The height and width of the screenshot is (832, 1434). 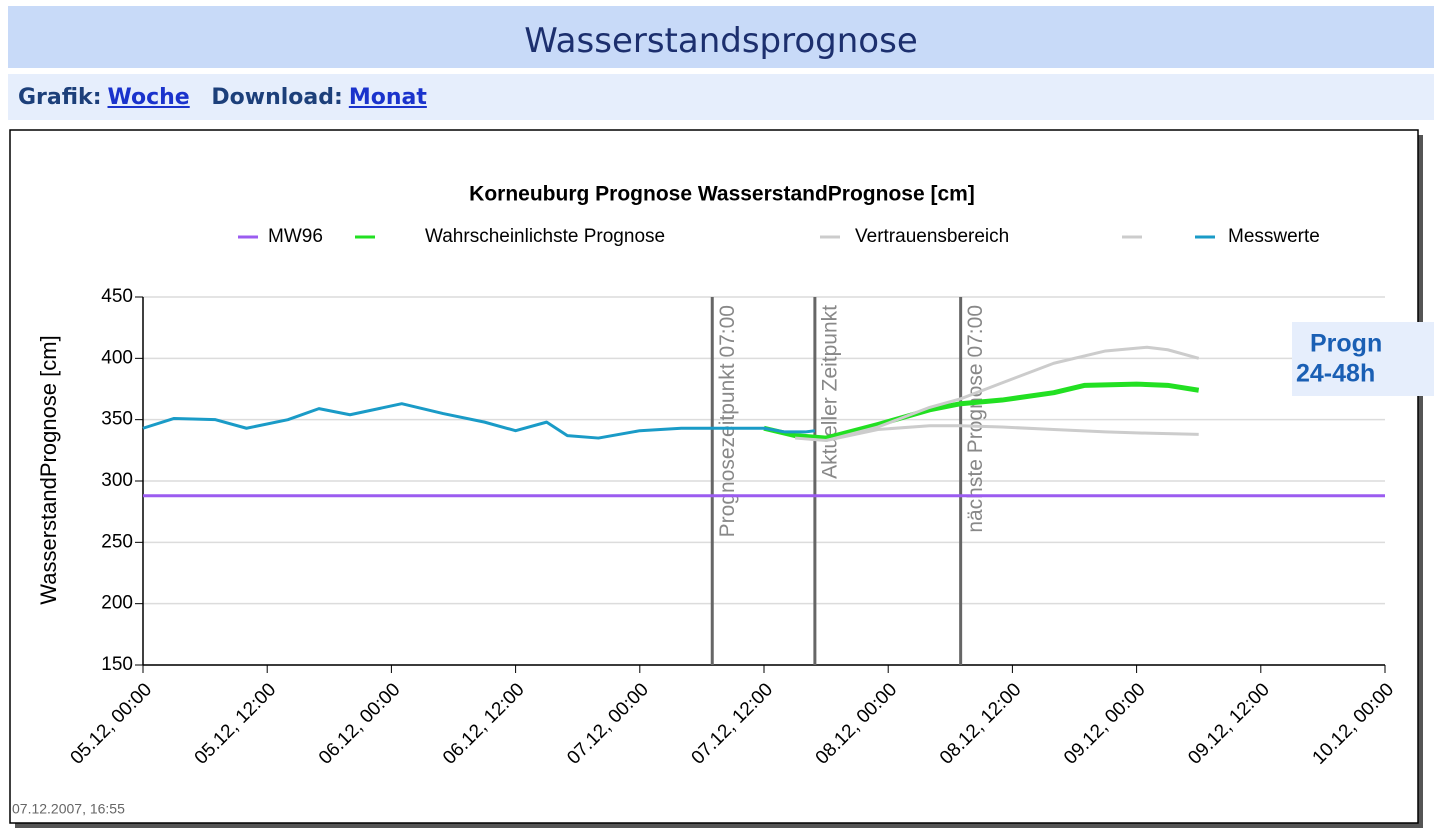 What do you see at coordinates (277, 97) in the screenshot?
I see `nav-label: Download:` at bounding box center [277, 97].